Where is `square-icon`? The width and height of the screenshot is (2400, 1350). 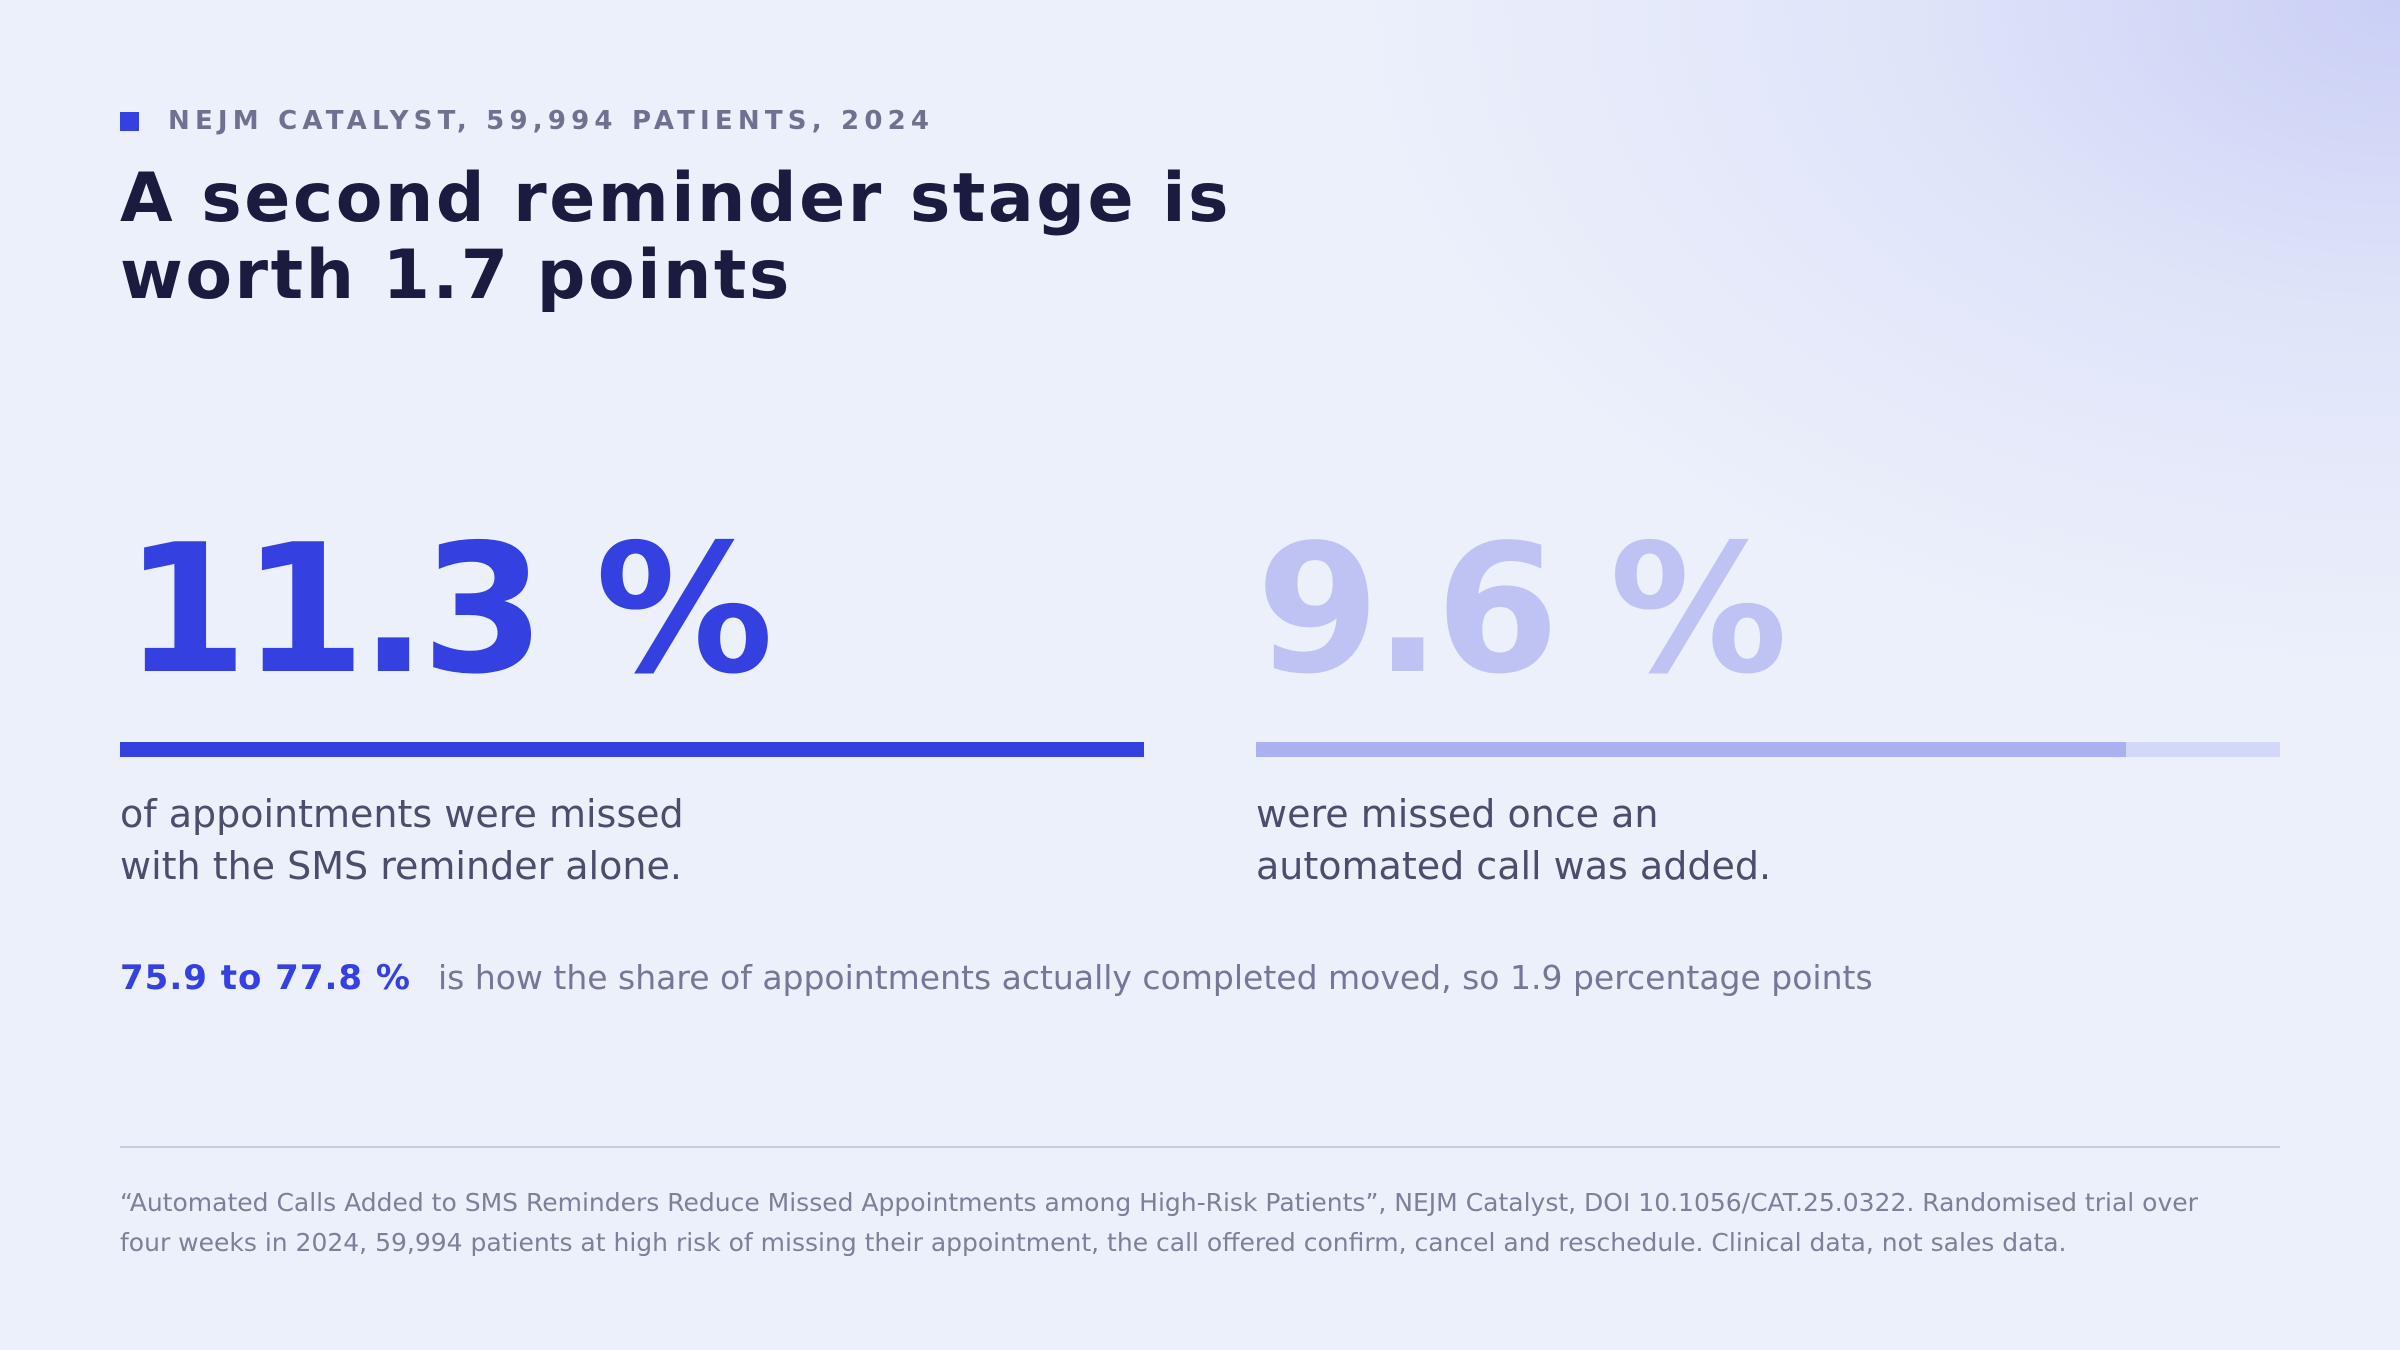 square-icon is located at coordinates (129, 121).